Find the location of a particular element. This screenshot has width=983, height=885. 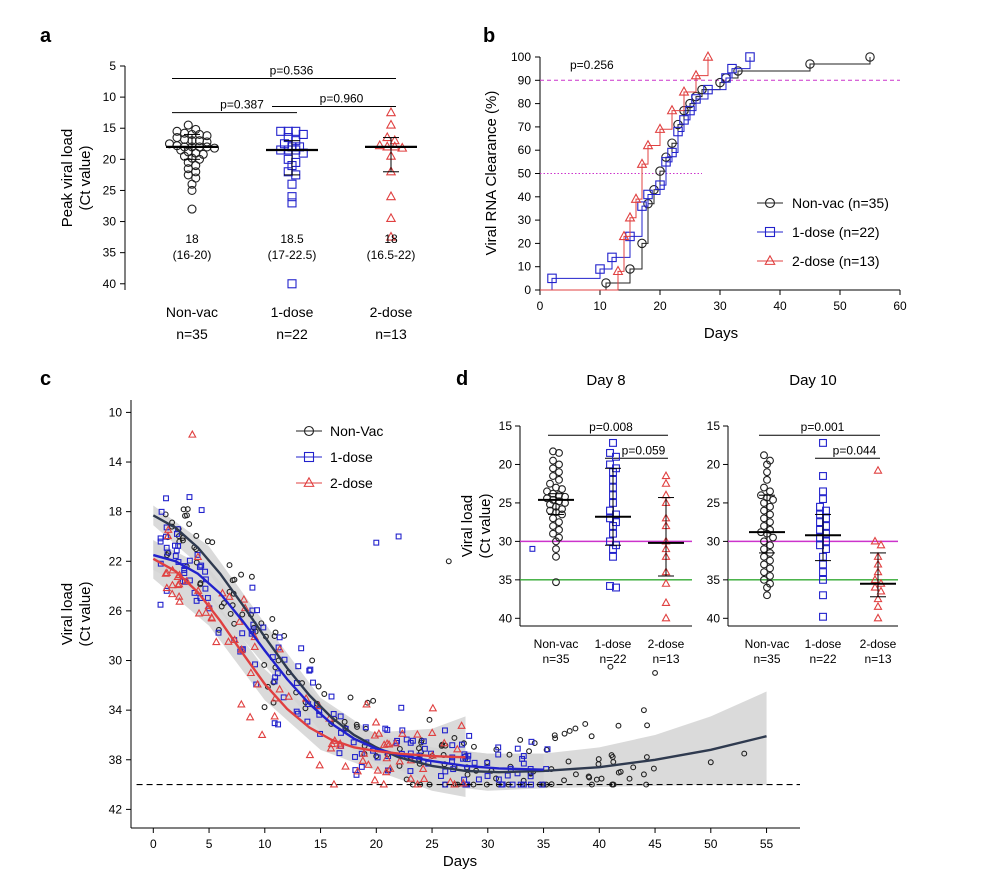

panel-c-x-tick-label: 25 is located at coordinates (432, 844).